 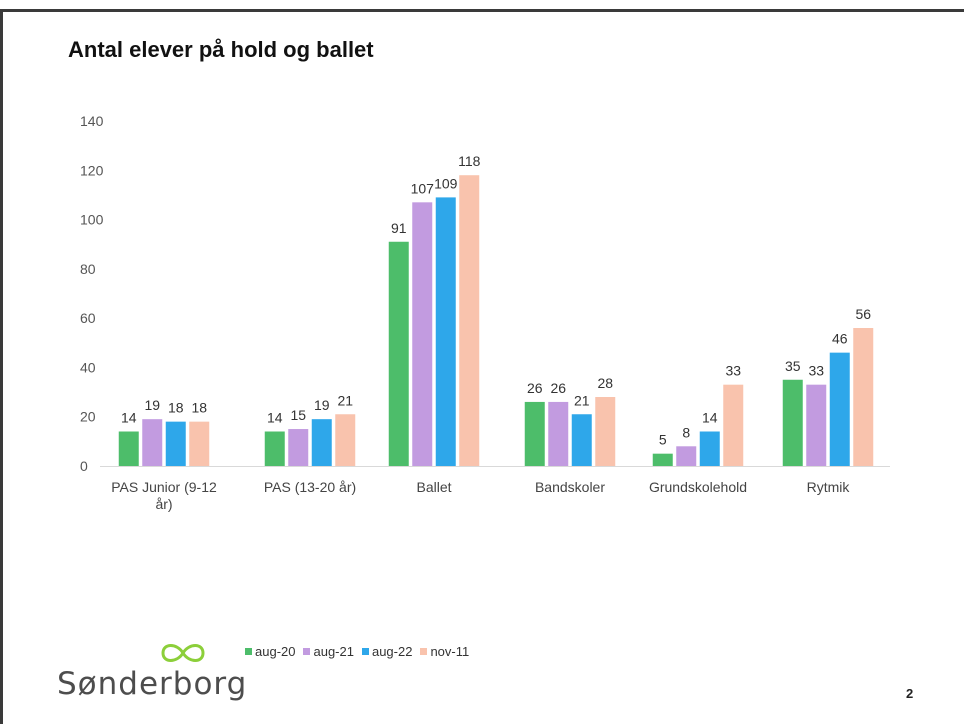 What do you see at coordinates (793, 366) in the screenshot?
I see `data-label: 35` at bounding box center [793, 366].